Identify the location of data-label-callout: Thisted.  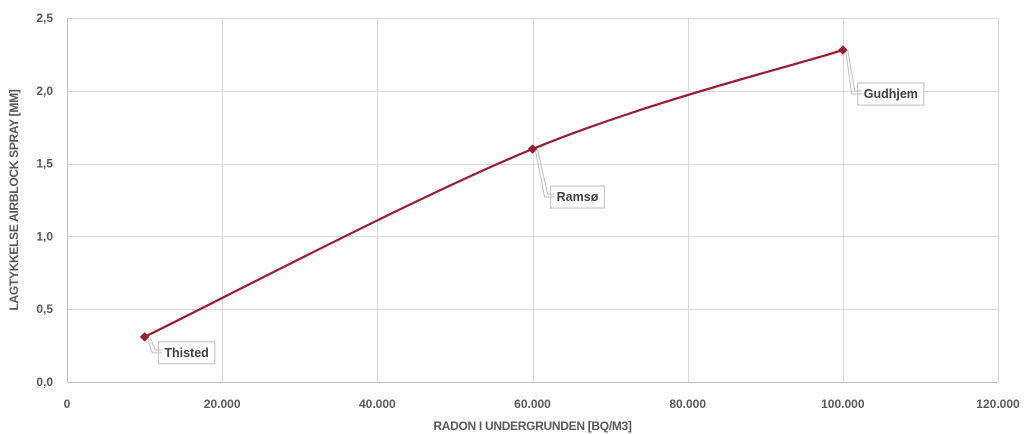
(181, 350).